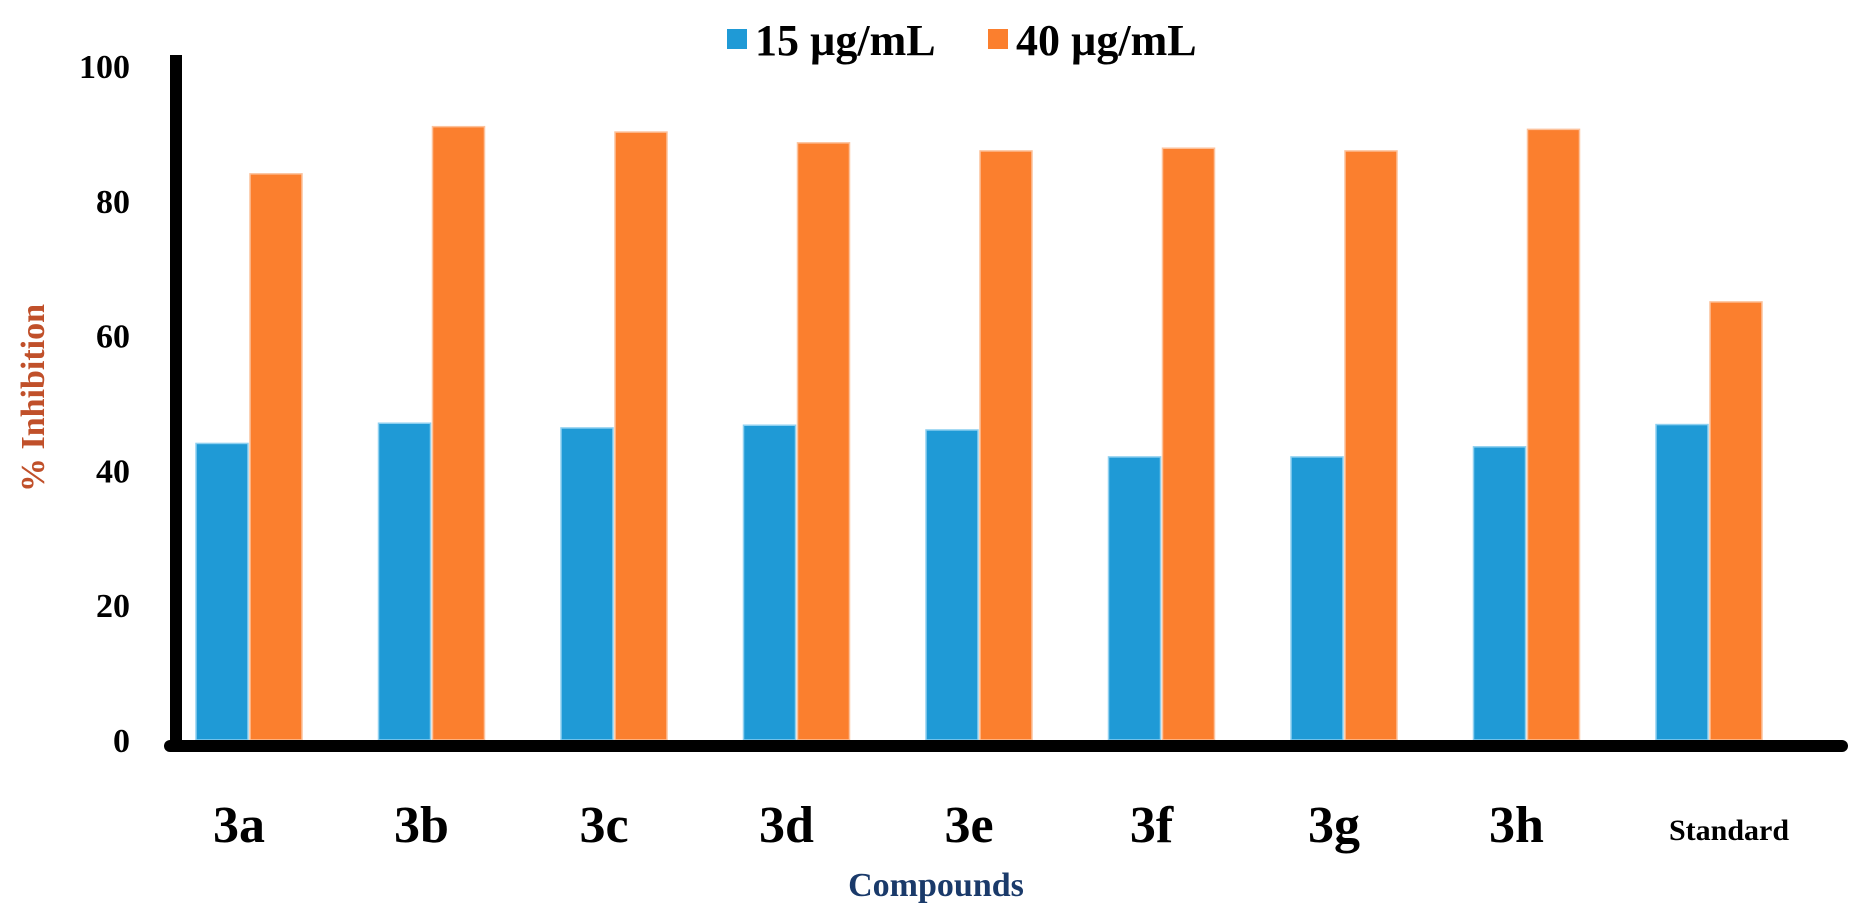 The image size is (1853, 923). Describe the element at coordinates (113, 471) in the screenshot. I see `y-tick-40: 40` at that location.